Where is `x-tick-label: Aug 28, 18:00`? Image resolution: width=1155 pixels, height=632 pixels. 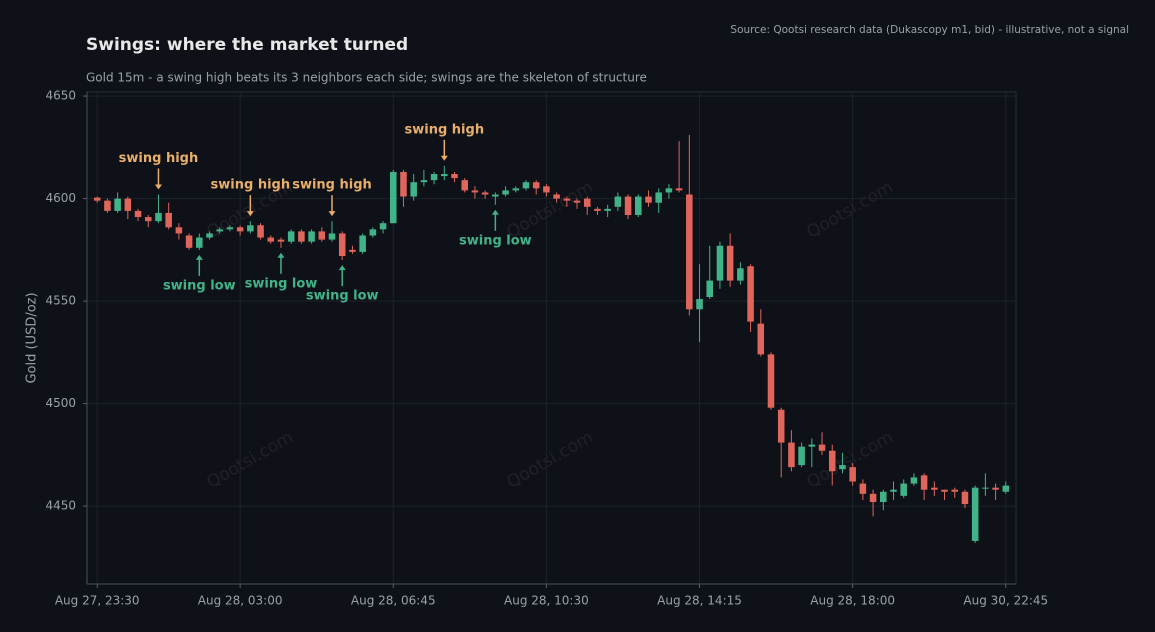 x-tick-label: Aug 28, 18:00 is located at coordinates (852, 601).